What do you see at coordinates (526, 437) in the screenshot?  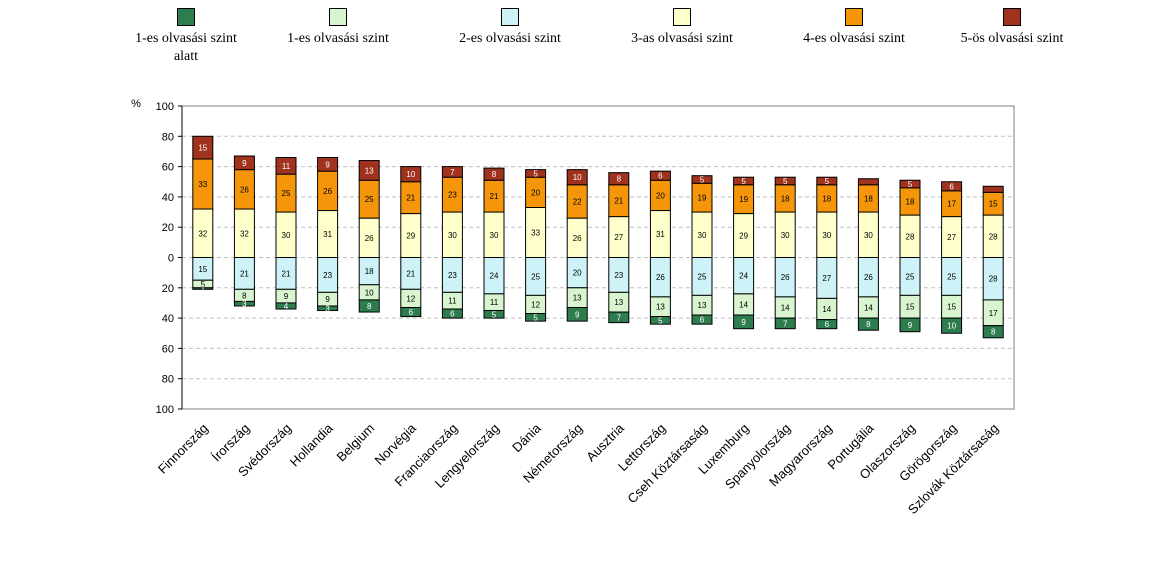 I see `x-tick-label: Dánia` at bounding box center [526, 437].